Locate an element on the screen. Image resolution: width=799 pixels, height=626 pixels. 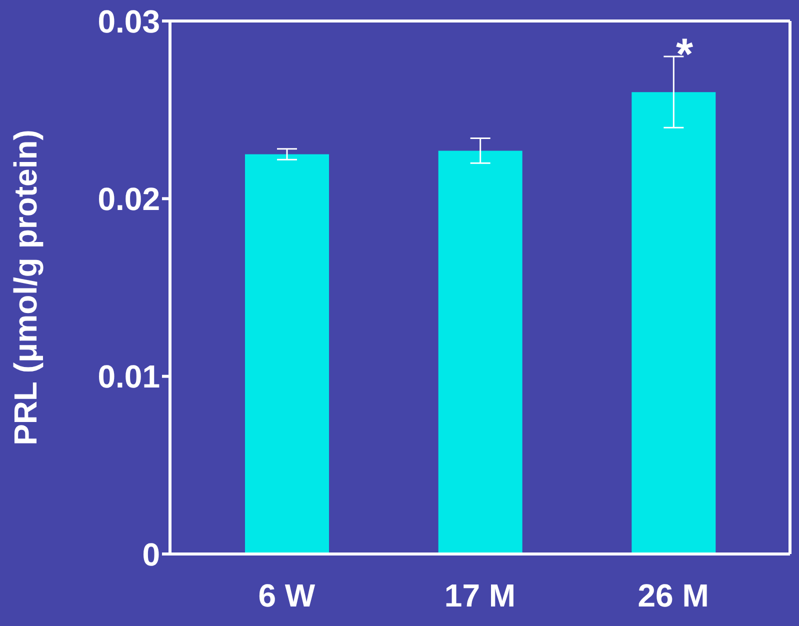
y-tick-label: 0 is located at coordinates (151, 554).